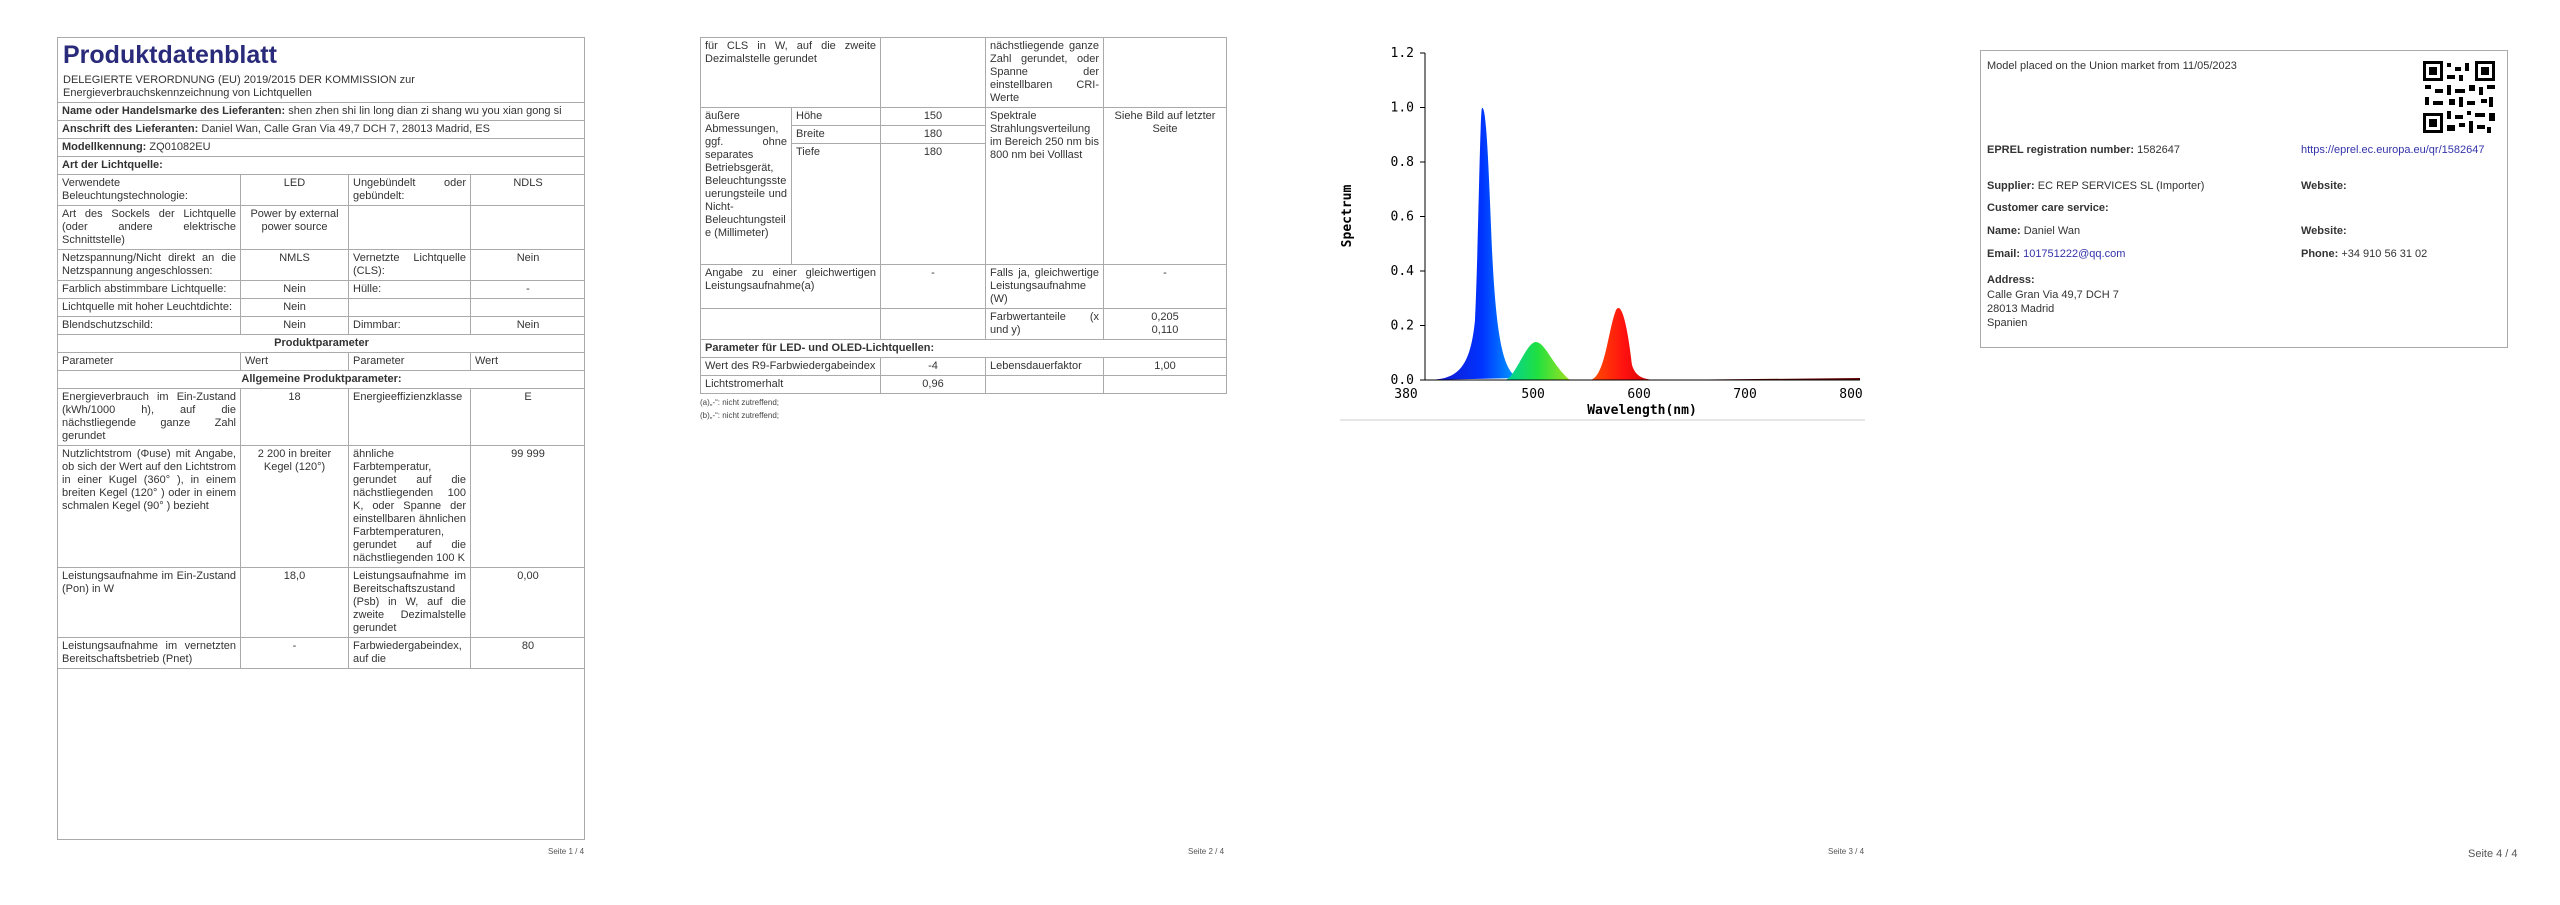  I want to click on y-tick-label: 1.0, so click(1402, 108).